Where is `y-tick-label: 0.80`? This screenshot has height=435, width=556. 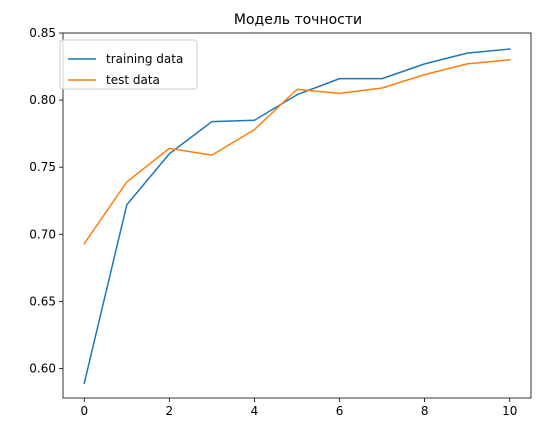
y-tick-label: 0.80 is located at coordinates (42, 100).